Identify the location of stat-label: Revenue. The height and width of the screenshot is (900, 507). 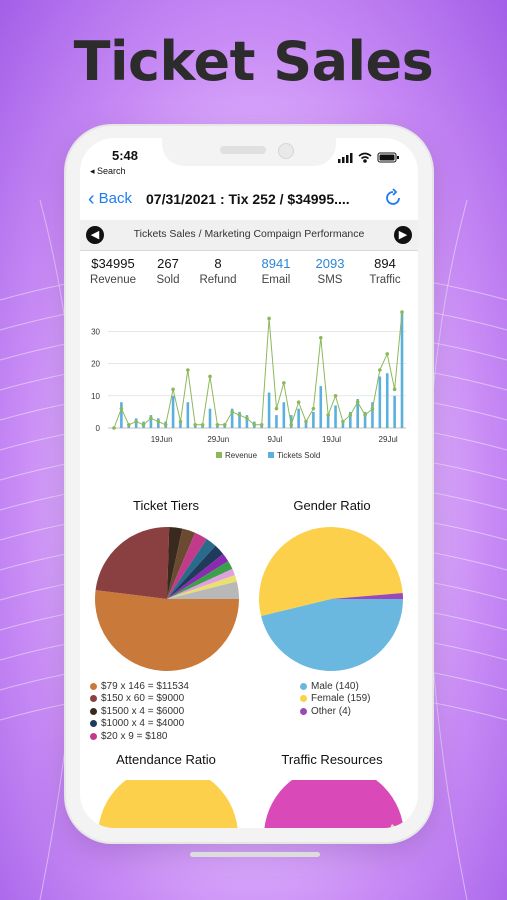
(113, 280).